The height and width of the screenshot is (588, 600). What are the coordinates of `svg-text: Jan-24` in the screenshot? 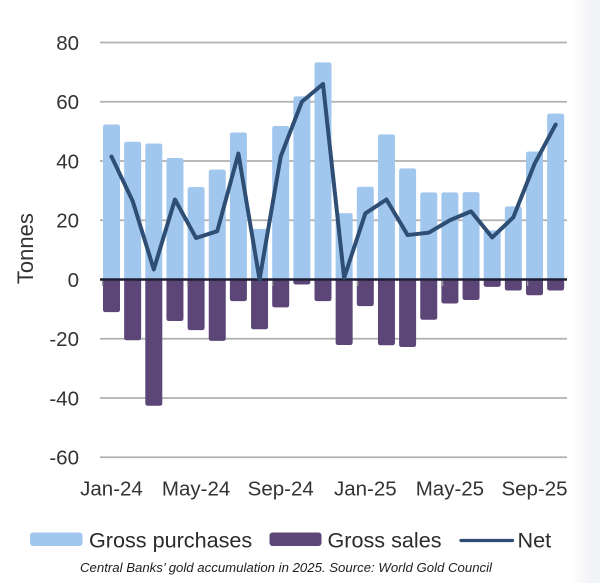 It's located at (111, 489).